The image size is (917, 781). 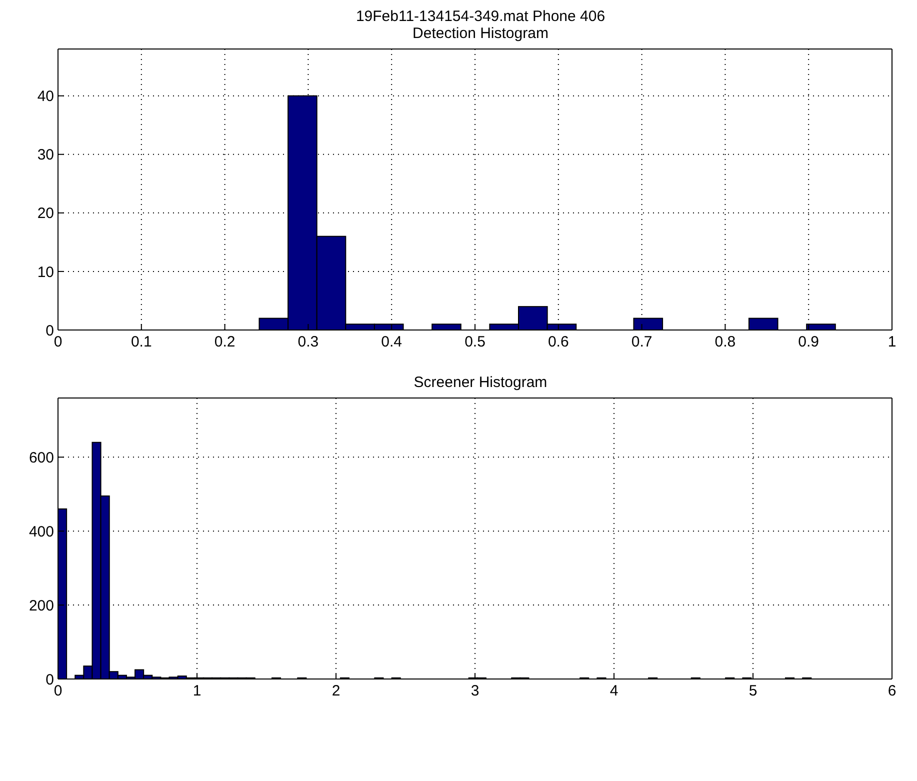 I want to click on x-tick-label: 0.6, so click(x=558, y=342).